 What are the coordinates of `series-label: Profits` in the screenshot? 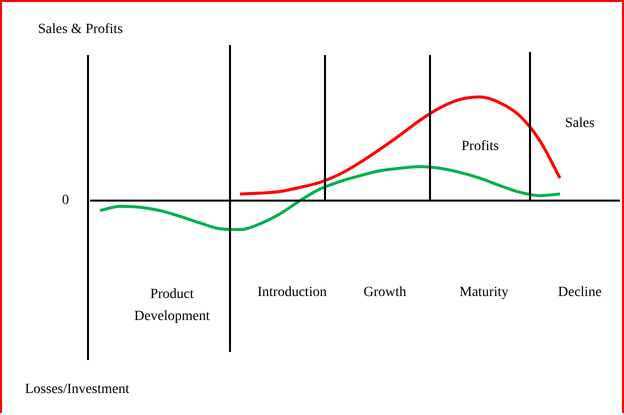 It's located at (480, 146).